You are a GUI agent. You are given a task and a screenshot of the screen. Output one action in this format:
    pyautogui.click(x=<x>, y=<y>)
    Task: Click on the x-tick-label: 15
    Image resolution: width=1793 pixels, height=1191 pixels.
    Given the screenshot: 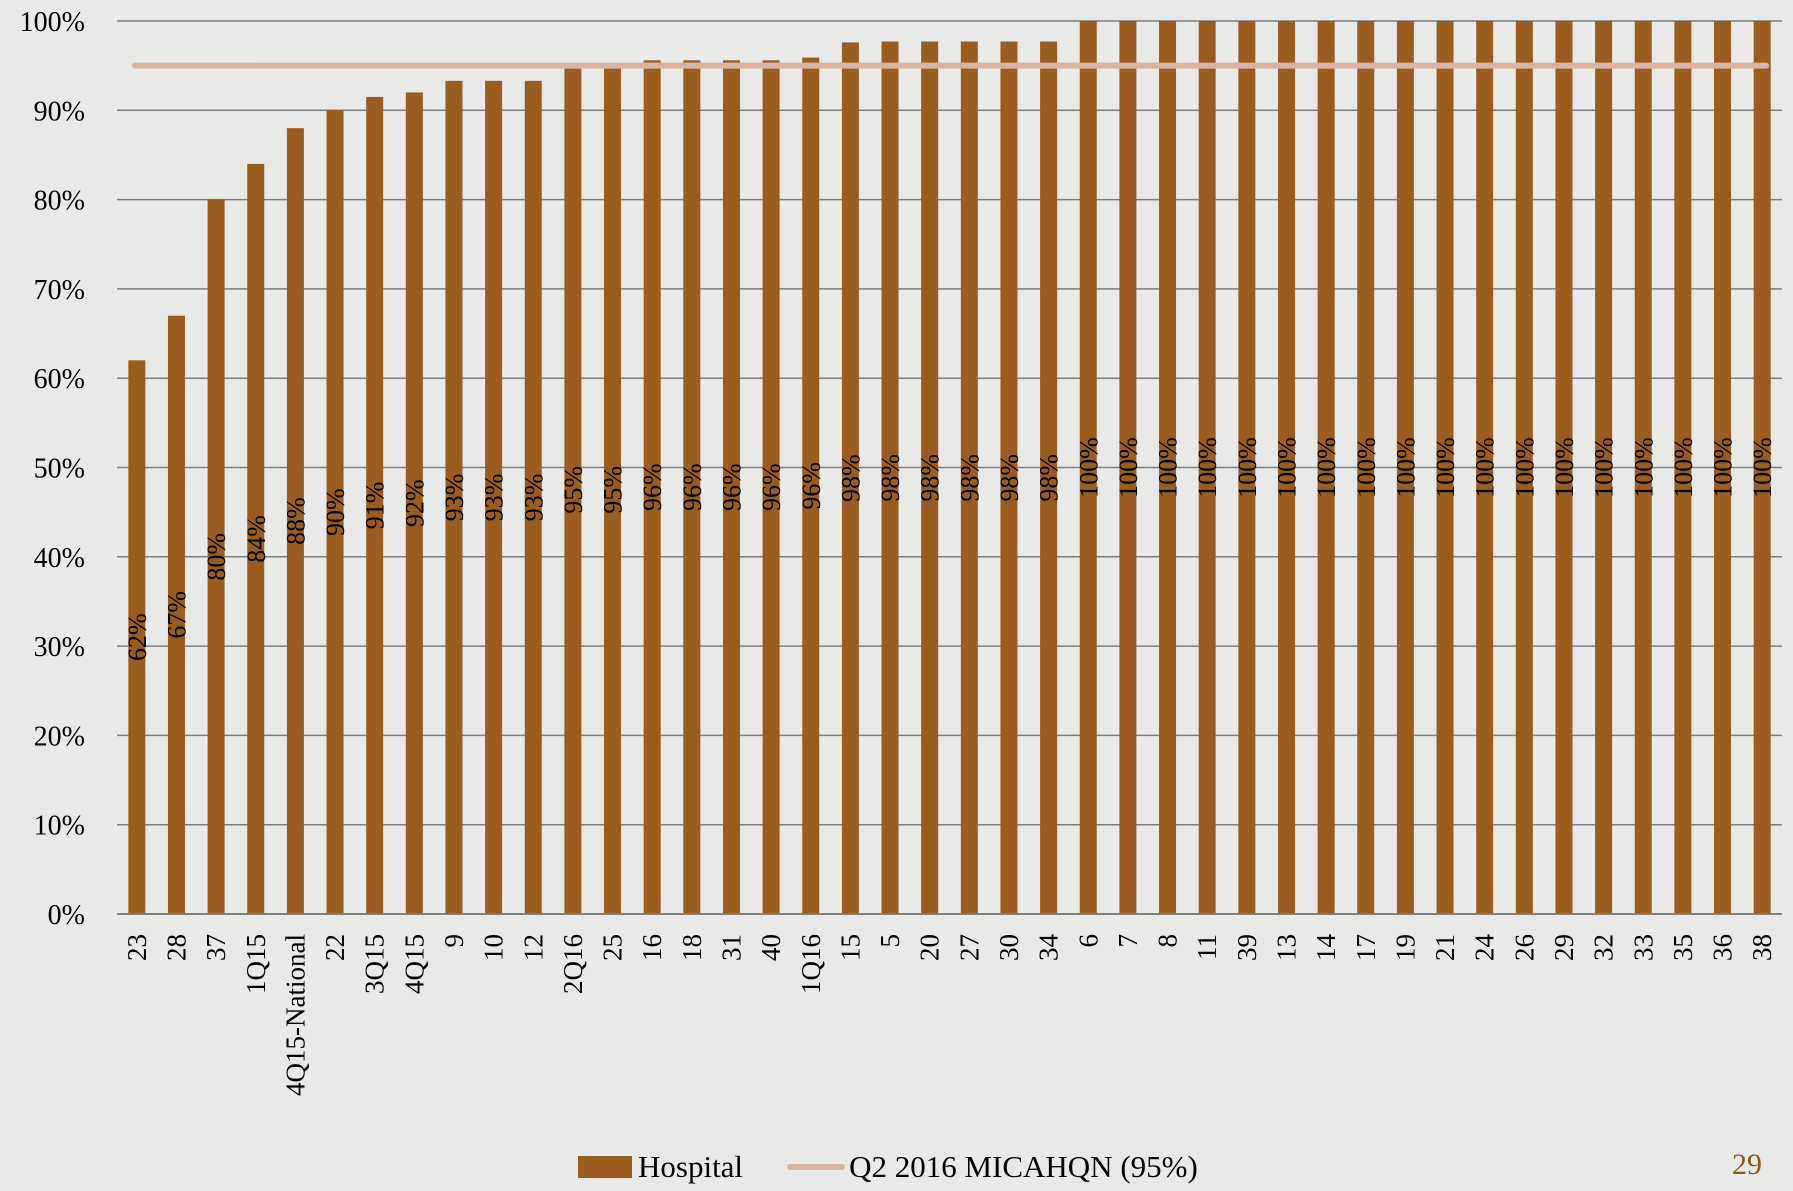 What is the action you would take?
    pyautogui.click(x=850, y=947)
    